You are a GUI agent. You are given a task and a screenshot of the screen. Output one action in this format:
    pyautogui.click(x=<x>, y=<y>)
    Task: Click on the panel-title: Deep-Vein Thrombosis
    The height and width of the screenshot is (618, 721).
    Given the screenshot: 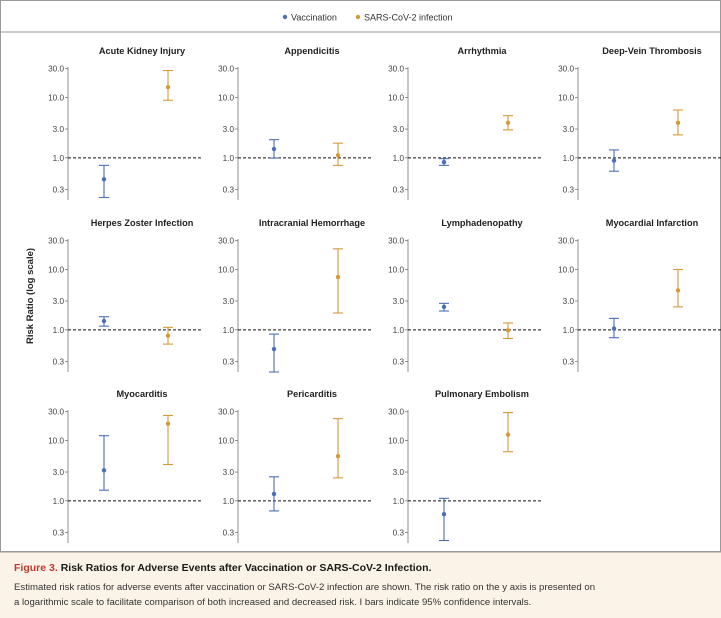 What is the action you would take?
    pyautogui.click(x=652, y=51)
    